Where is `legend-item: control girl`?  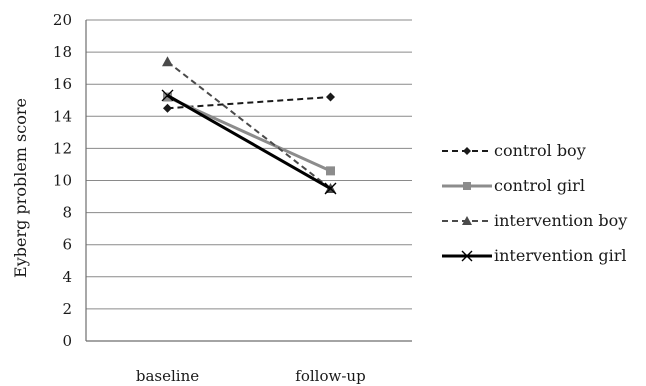
legend-item: control girl is located at coordinates (513, 185).